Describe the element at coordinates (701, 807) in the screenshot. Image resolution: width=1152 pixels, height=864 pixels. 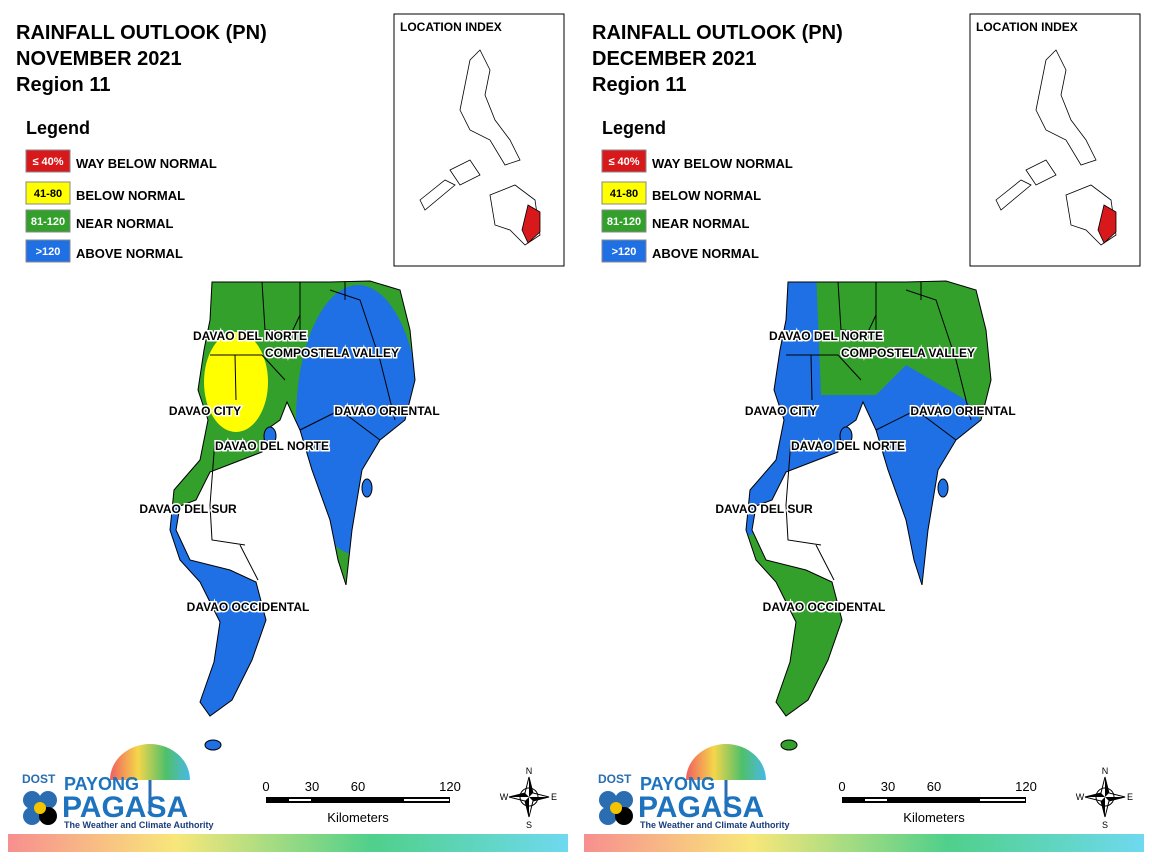
I see `logo-pagasa: PAGASA` at that location.